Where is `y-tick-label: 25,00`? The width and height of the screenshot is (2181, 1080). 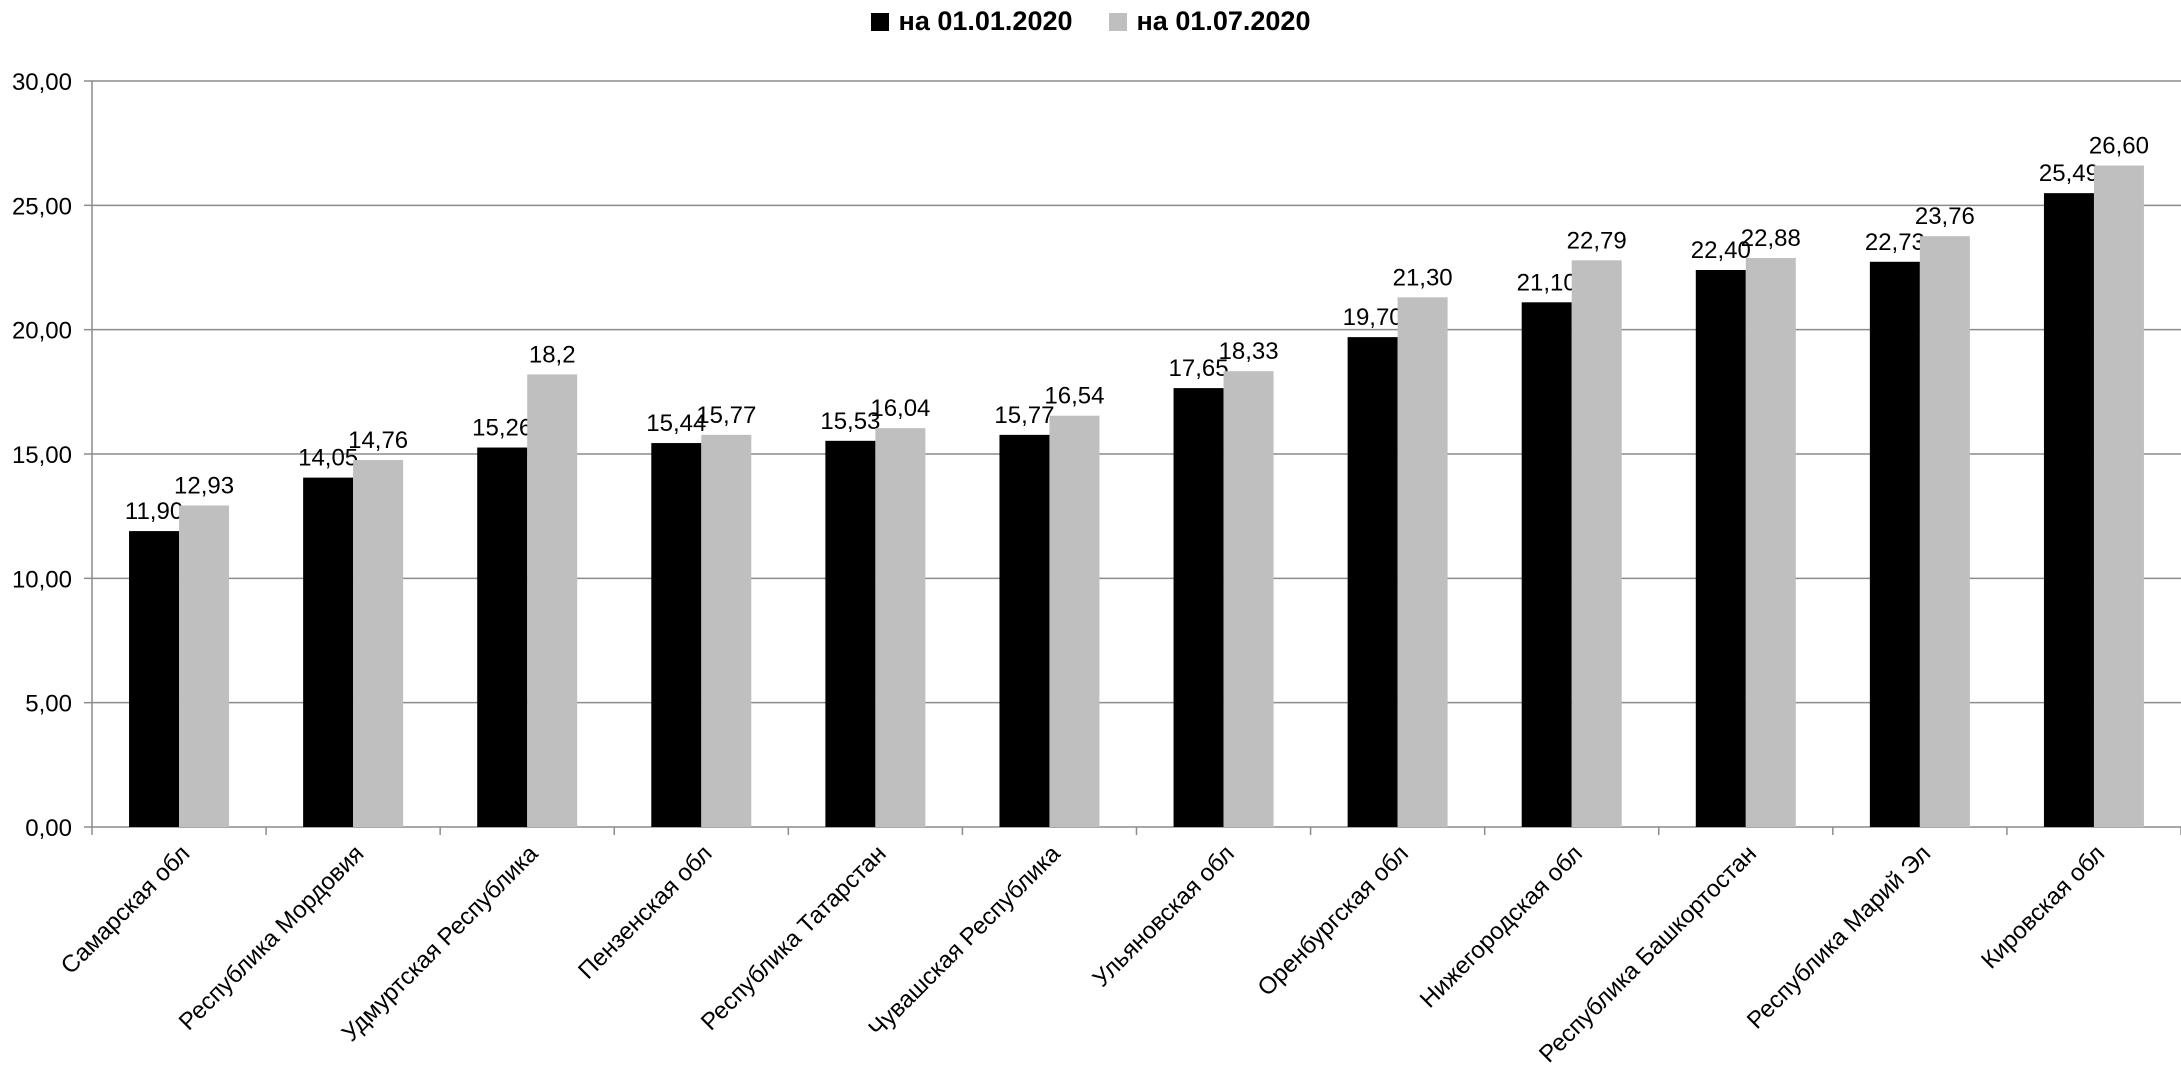
y-tick-label: 25,00 is located at coordinates (42, 206).